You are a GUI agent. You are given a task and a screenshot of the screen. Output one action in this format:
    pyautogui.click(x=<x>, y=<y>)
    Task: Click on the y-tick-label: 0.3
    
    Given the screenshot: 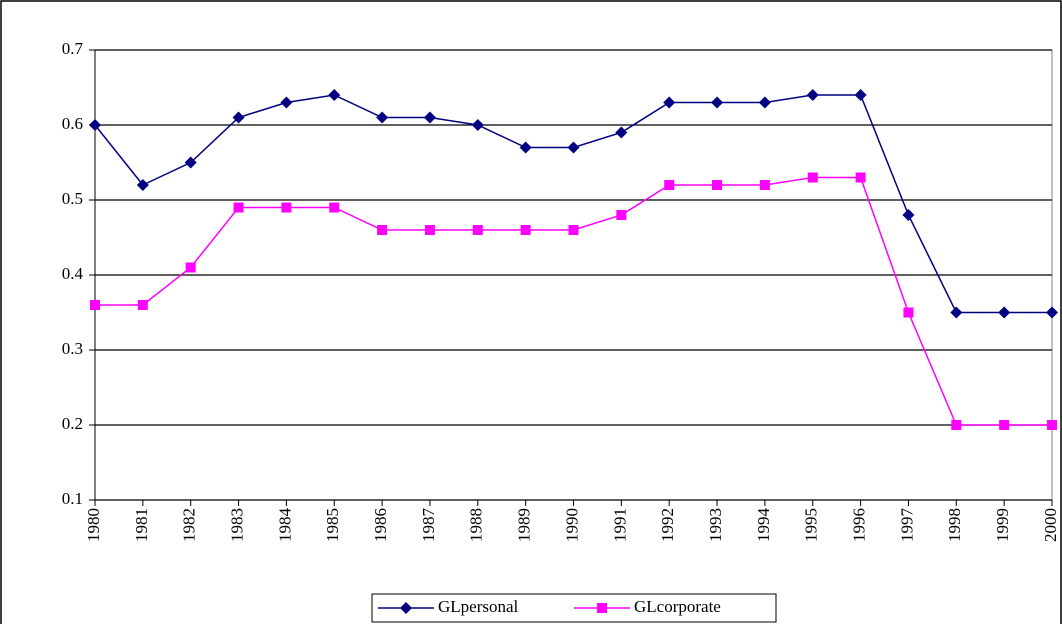 What is the action you would take?
    pyautogui.click(x=72, y=348)
    